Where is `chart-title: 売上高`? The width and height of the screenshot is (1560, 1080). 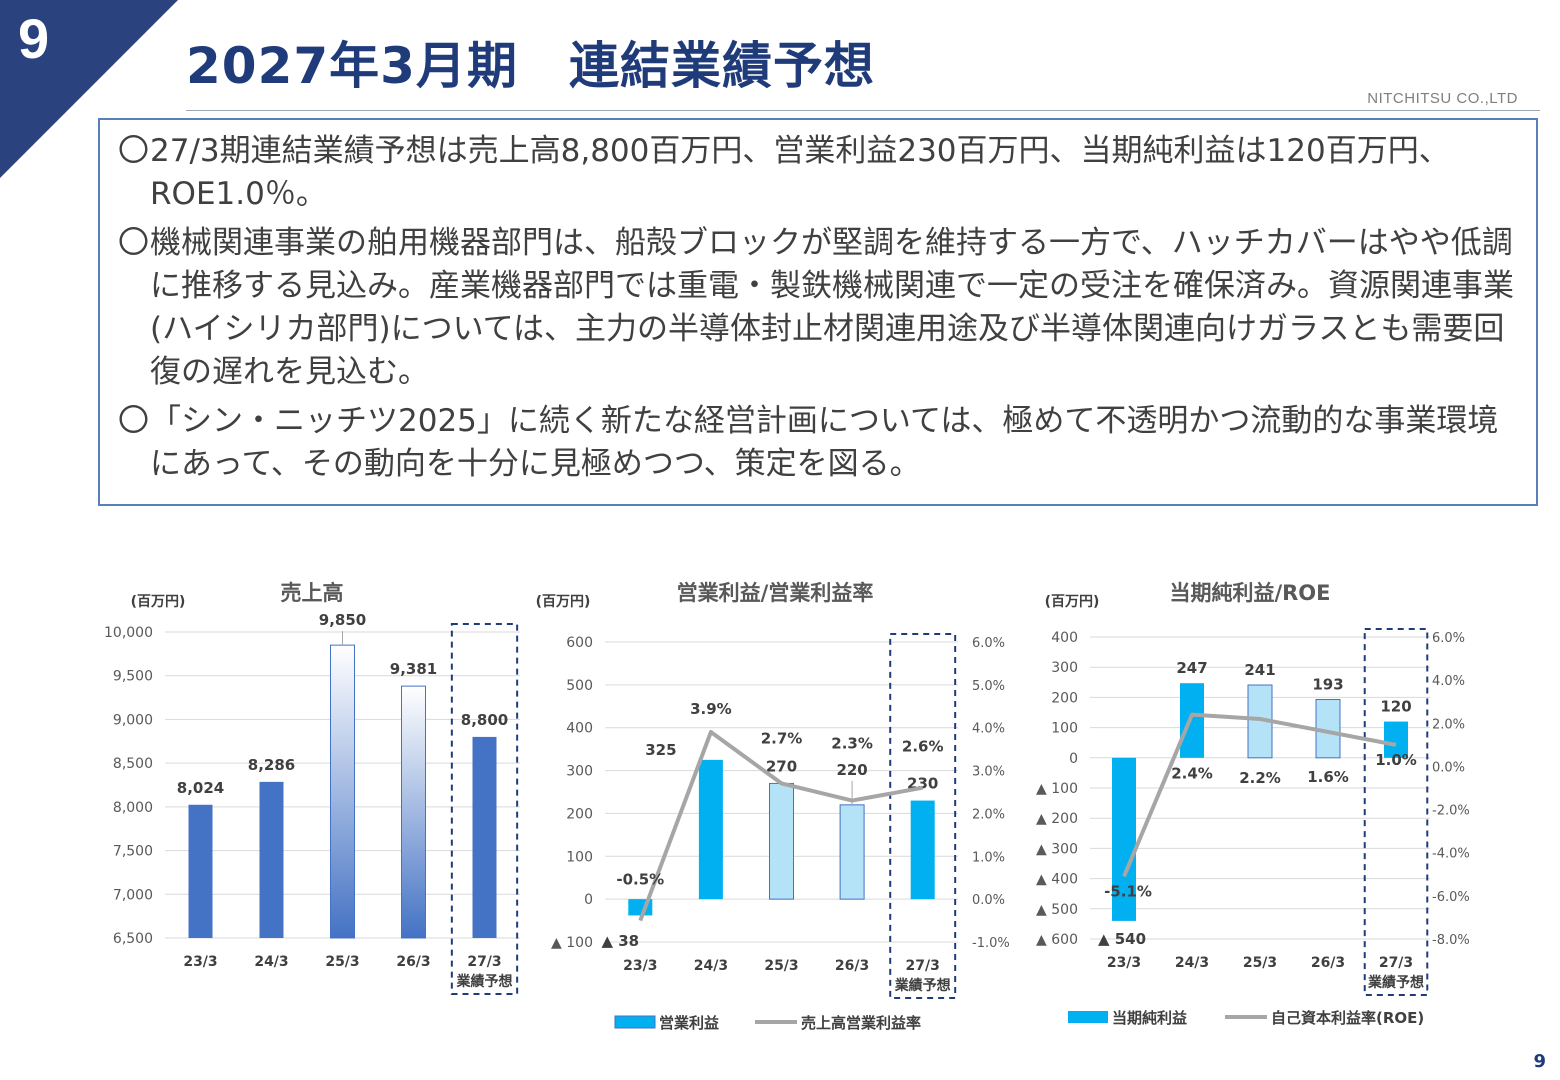
chart-title: 売上高 is located at coordinates (312, 593).